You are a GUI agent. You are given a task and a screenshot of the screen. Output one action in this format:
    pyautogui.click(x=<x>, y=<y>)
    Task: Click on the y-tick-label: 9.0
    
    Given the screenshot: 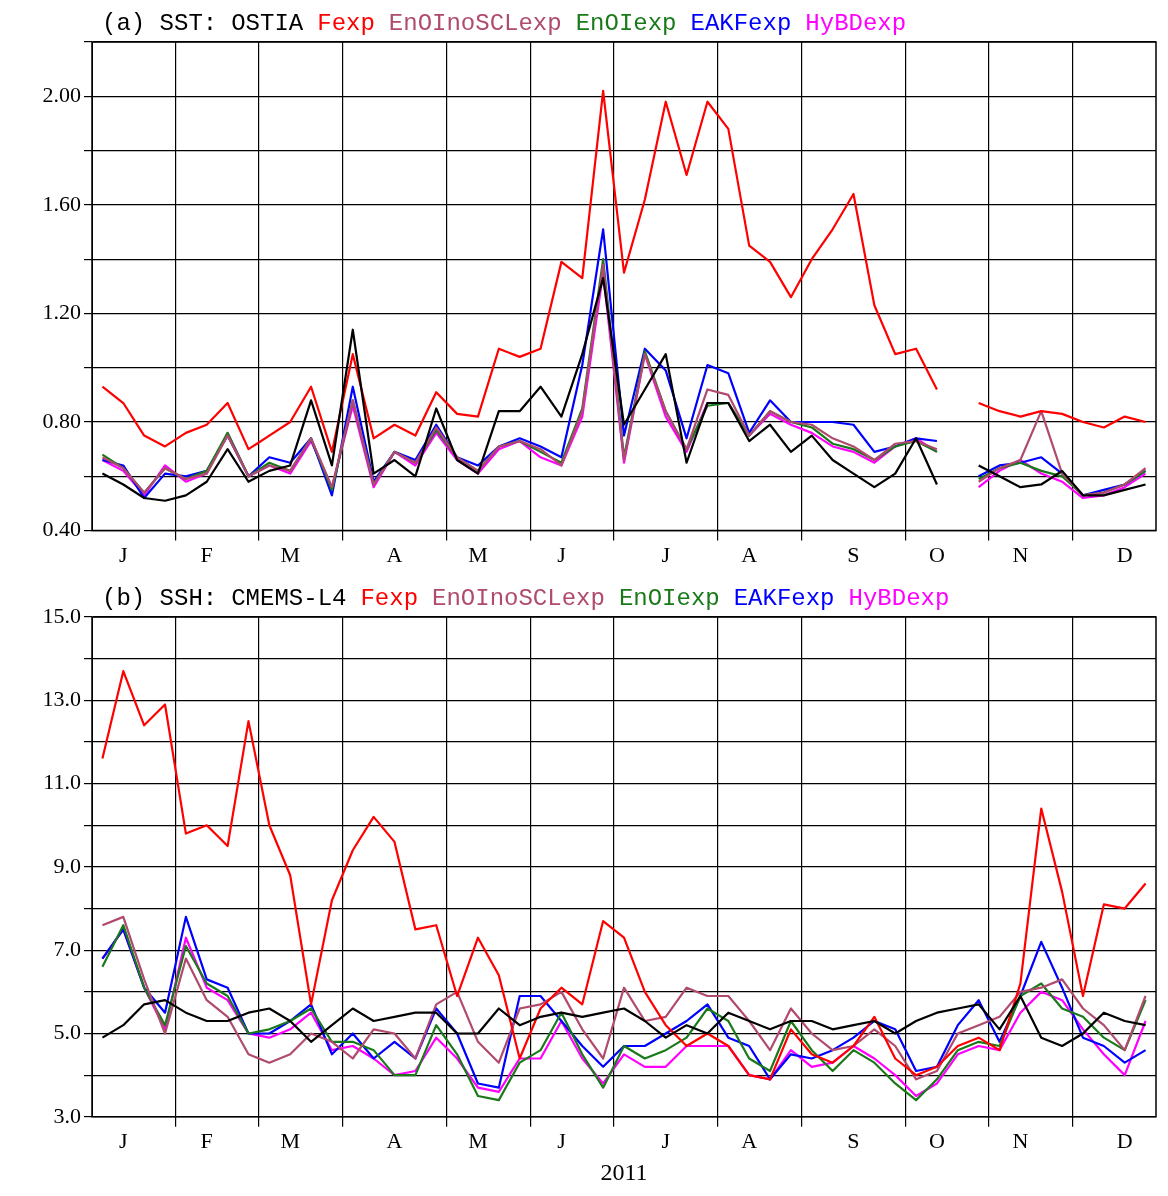 What is the action you would take?
    pyautogui.click(x=67, y=865)
    